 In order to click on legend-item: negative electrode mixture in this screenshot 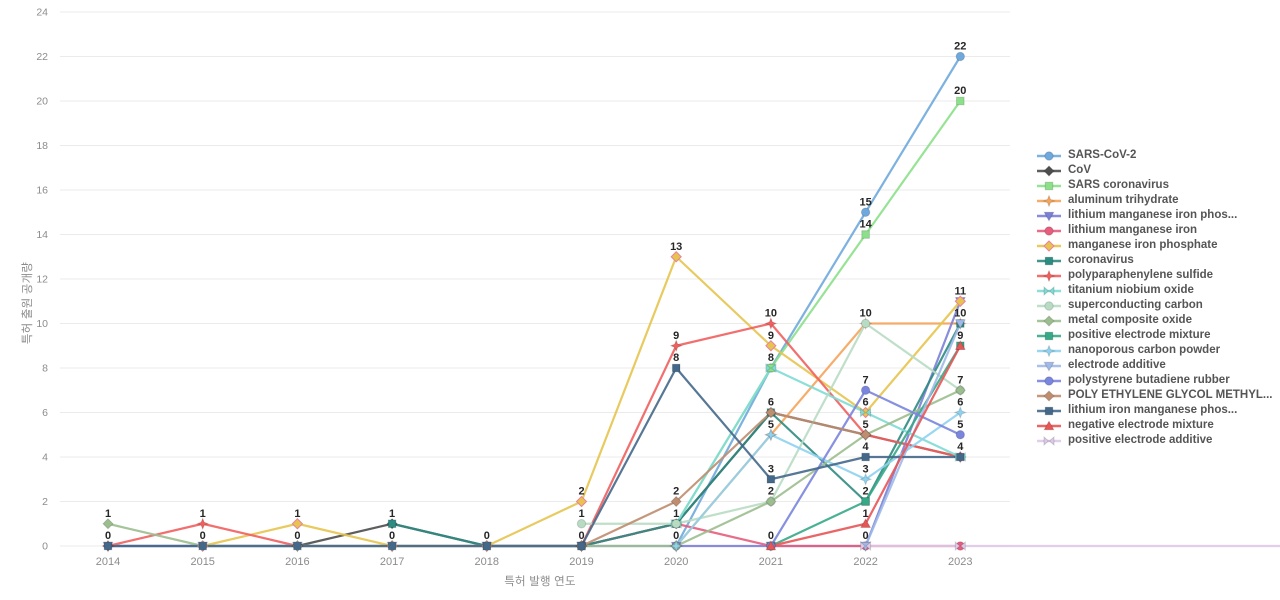, I will do `click(1154, 425)`.